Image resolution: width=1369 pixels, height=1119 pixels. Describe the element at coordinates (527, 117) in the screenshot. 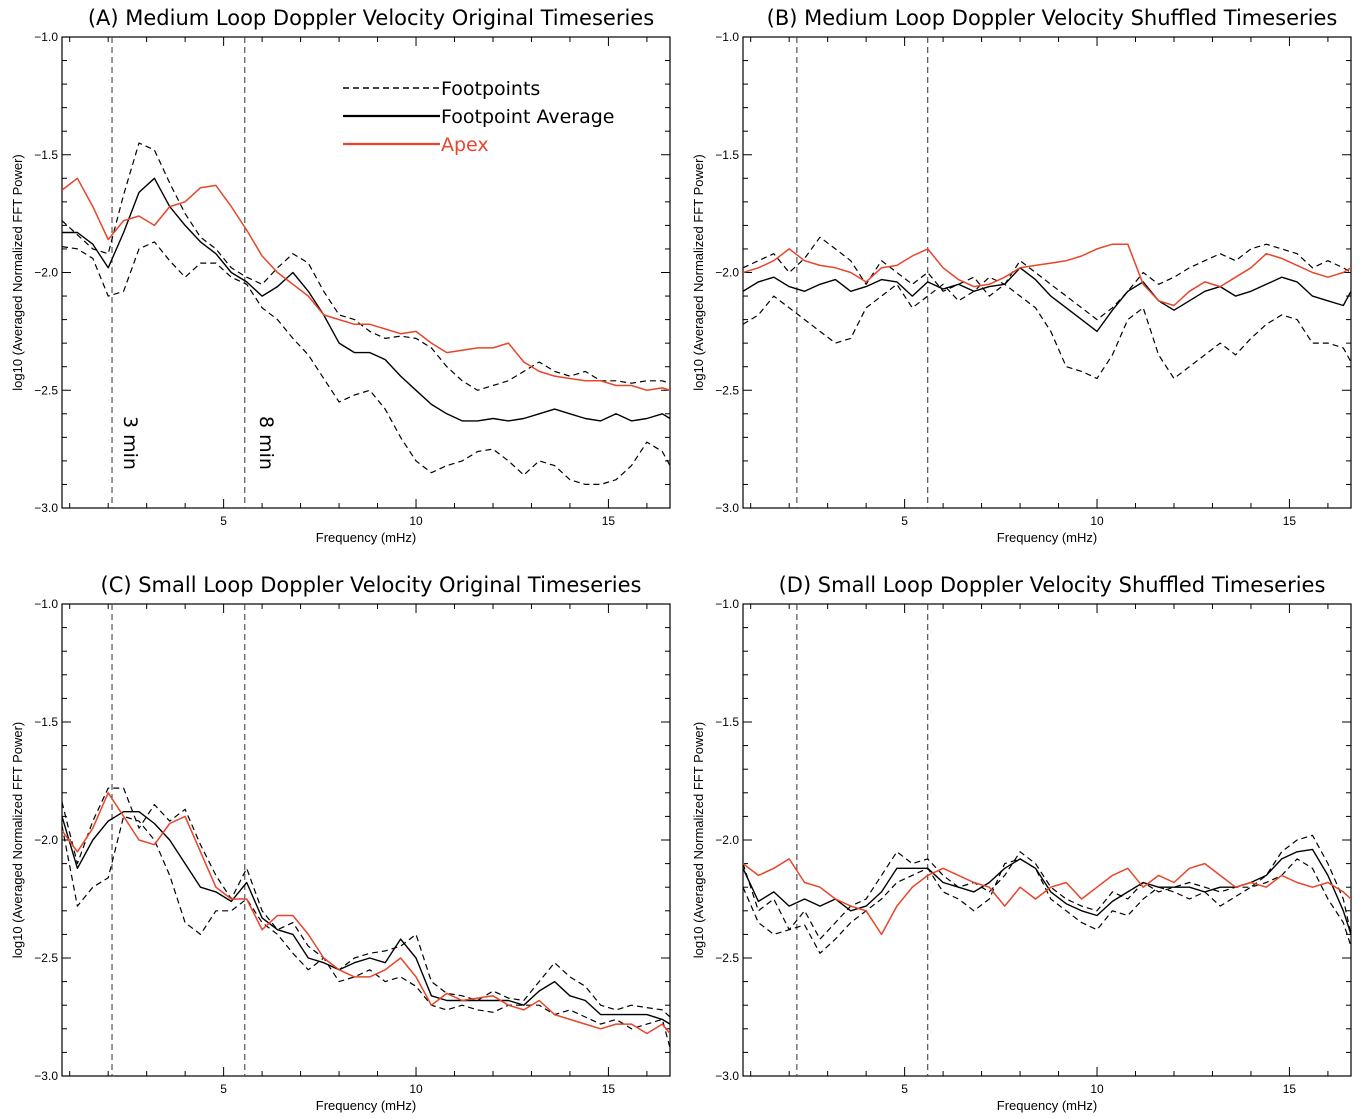

I see `legend-label-average: Footpoint Average` at that location.